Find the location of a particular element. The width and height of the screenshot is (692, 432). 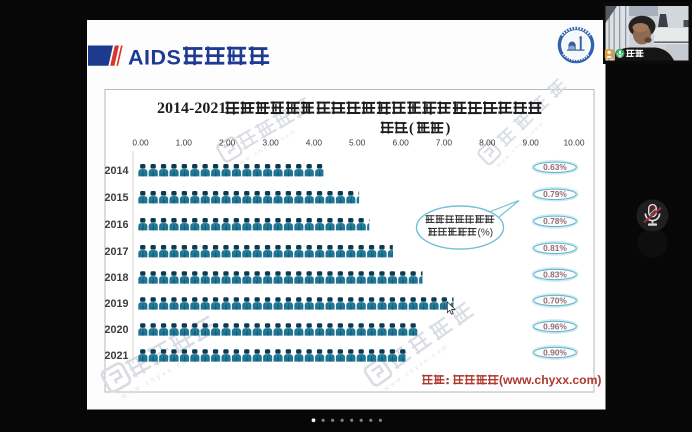

svg-text: 2019 is located at coordinates (116, 304).